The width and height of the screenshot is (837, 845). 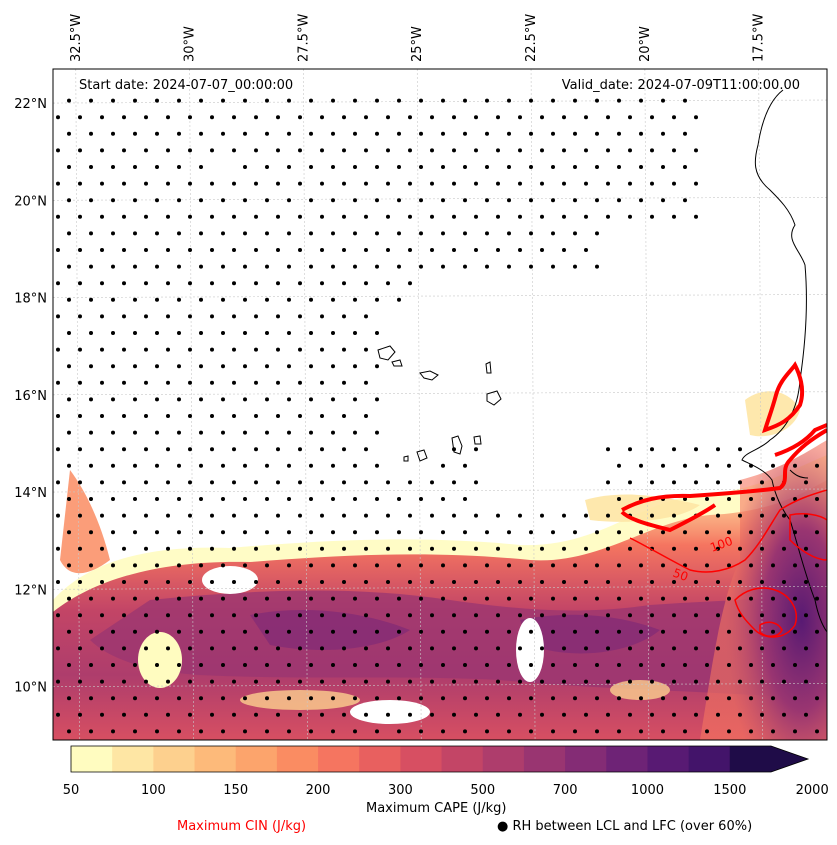 What do you see at coordinates (729, 790) in the screenshot?
I see `colorbar-tick-label-8: 1500` at bounding box center [729, 790].